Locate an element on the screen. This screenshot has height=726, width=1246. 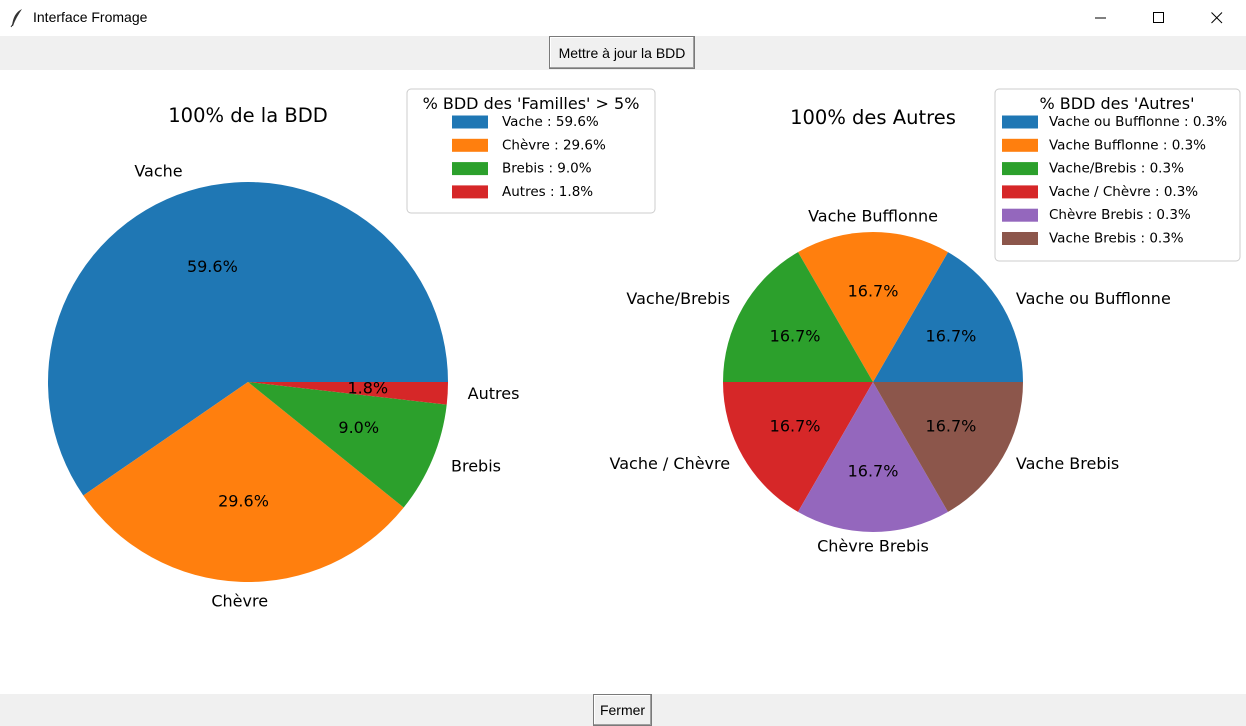
legend-entry-label: Vache / Chèvre : 0.3% is located at coordinates (1123, 192).